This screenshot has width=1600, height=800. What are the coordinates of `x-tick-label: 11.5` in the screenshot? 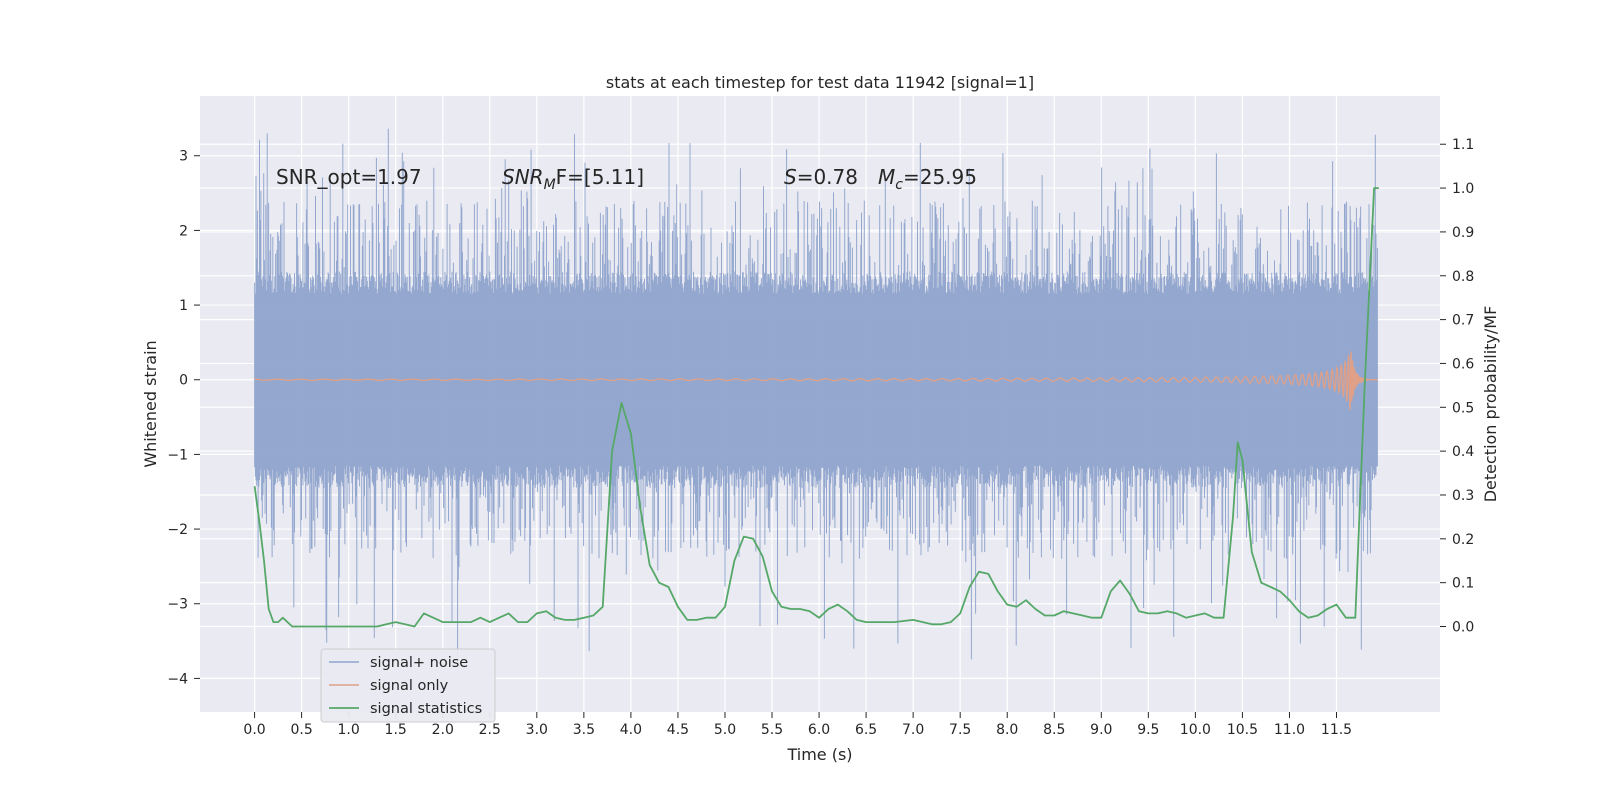 It's located at (1336, 730).